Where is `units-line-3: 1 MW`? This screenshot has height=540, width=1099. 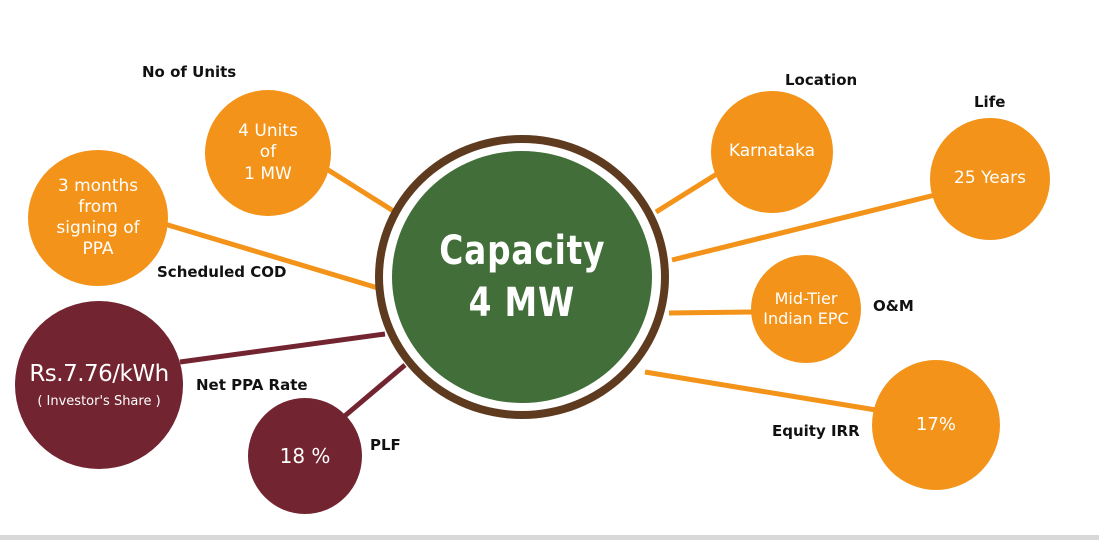 units-line-3: 1 MW is located at coordinates (268, 173).